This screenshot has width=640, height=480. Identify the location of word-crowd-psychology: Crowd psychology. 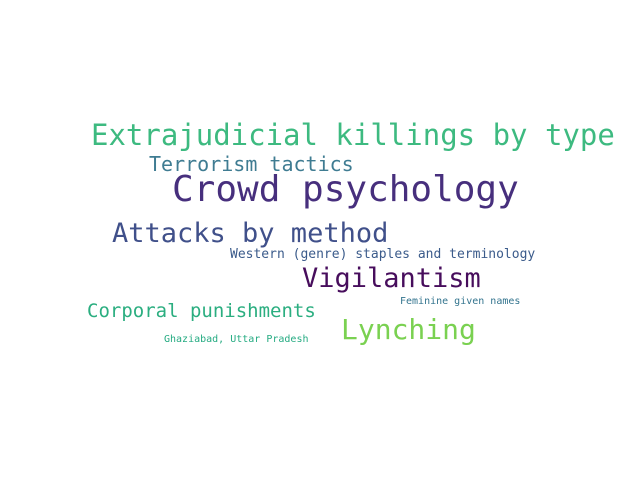
(345, 189).